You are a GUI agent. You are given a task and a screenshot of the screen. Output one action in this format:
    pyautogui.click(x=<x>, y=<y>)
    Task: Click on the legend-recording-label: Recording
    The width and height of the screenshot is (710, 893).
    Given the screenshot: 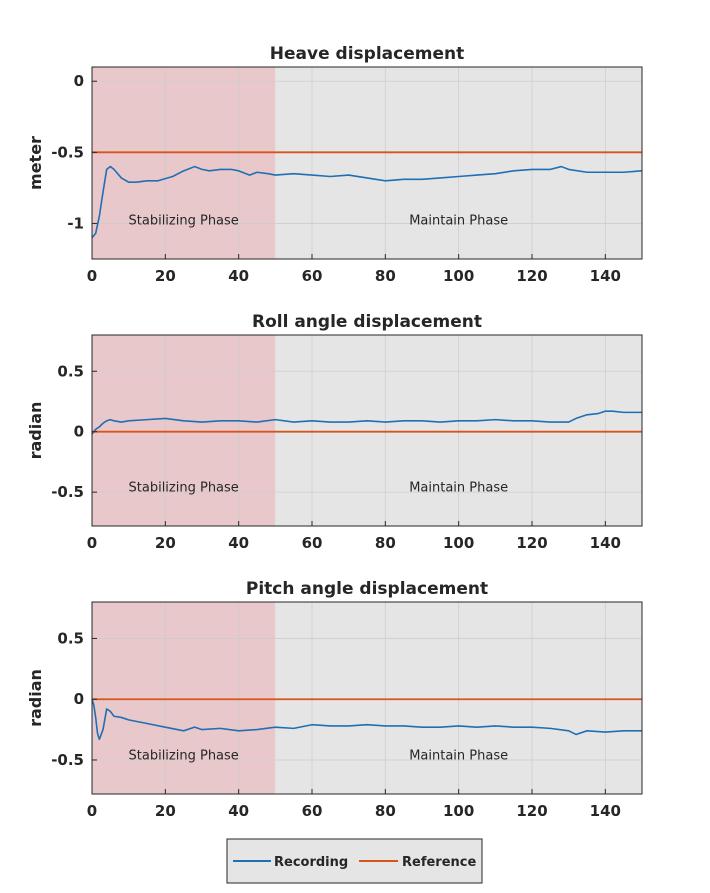 What is the action you would take?
    pyautogui.click(x=311, y=862)
    